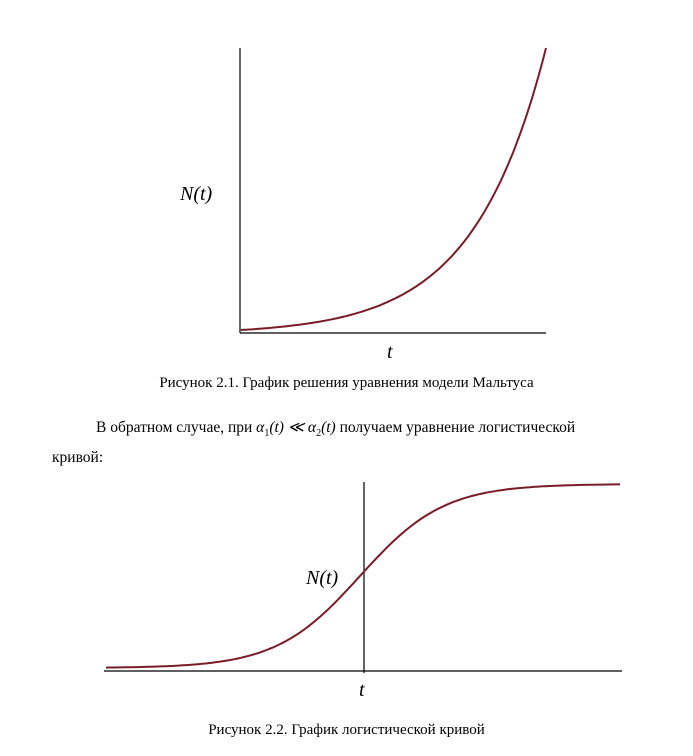  What do you see at coordinates (176, 427) in the screenshot?
I see `text-before-math: В обратном случае, при` at bounding box center [176, 427].